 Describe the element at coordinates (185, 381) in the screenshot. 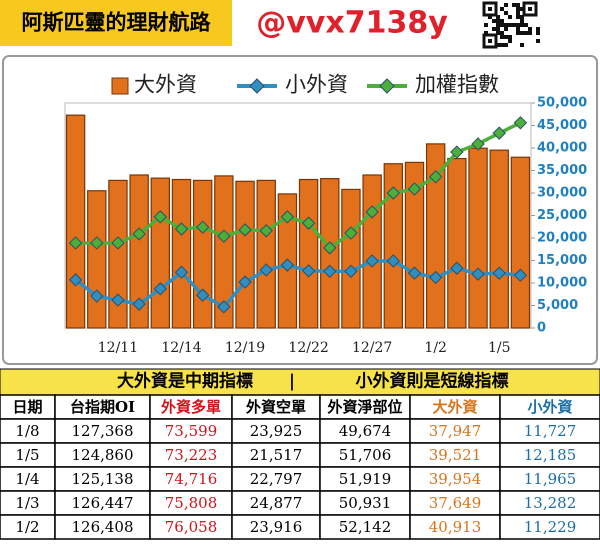

I see `banner-text: 大外資是中期指標` at that location.